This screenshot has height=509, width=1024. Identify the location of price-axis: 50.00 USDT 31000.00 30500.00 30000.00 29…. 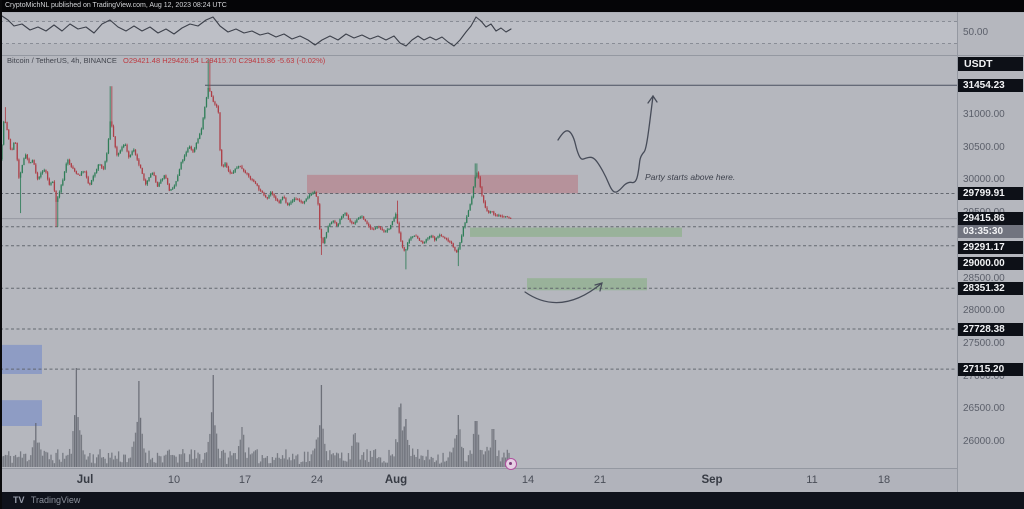
(990, 252).